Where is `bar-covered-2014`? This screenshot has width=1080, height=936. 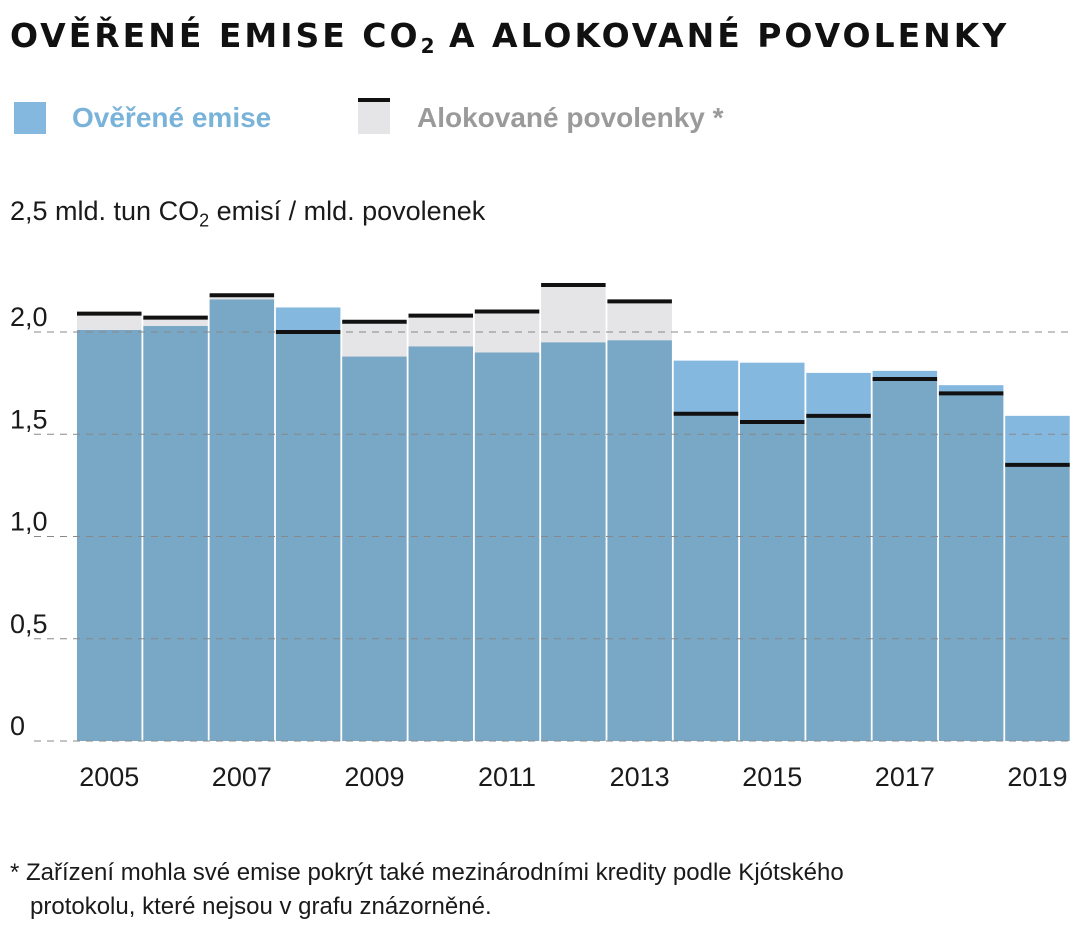 bar-covered-2014 is located at coordinates (706, 577).